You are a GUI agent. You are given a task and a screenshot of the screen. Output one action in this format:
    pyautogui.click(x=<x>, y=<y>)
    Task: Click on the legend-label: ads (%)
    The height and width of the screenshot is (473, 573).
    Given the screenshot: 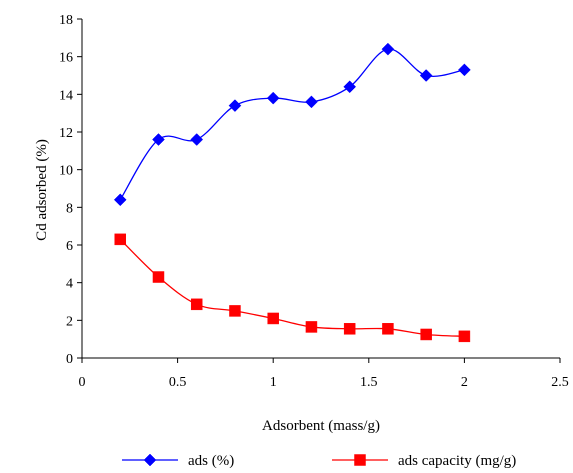 What is the action you would take?
    pyautogui.click(x=211, y=460)
    